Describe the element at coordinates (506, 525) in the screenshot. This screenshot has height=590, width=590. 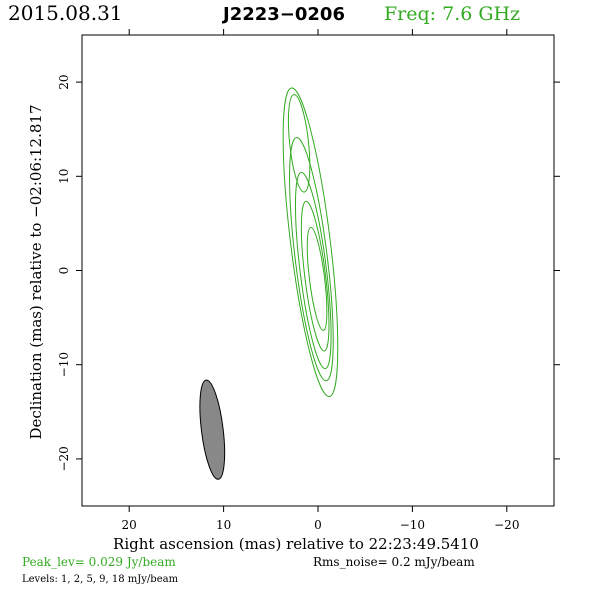
I see `x-tick-label: −20` at that location.